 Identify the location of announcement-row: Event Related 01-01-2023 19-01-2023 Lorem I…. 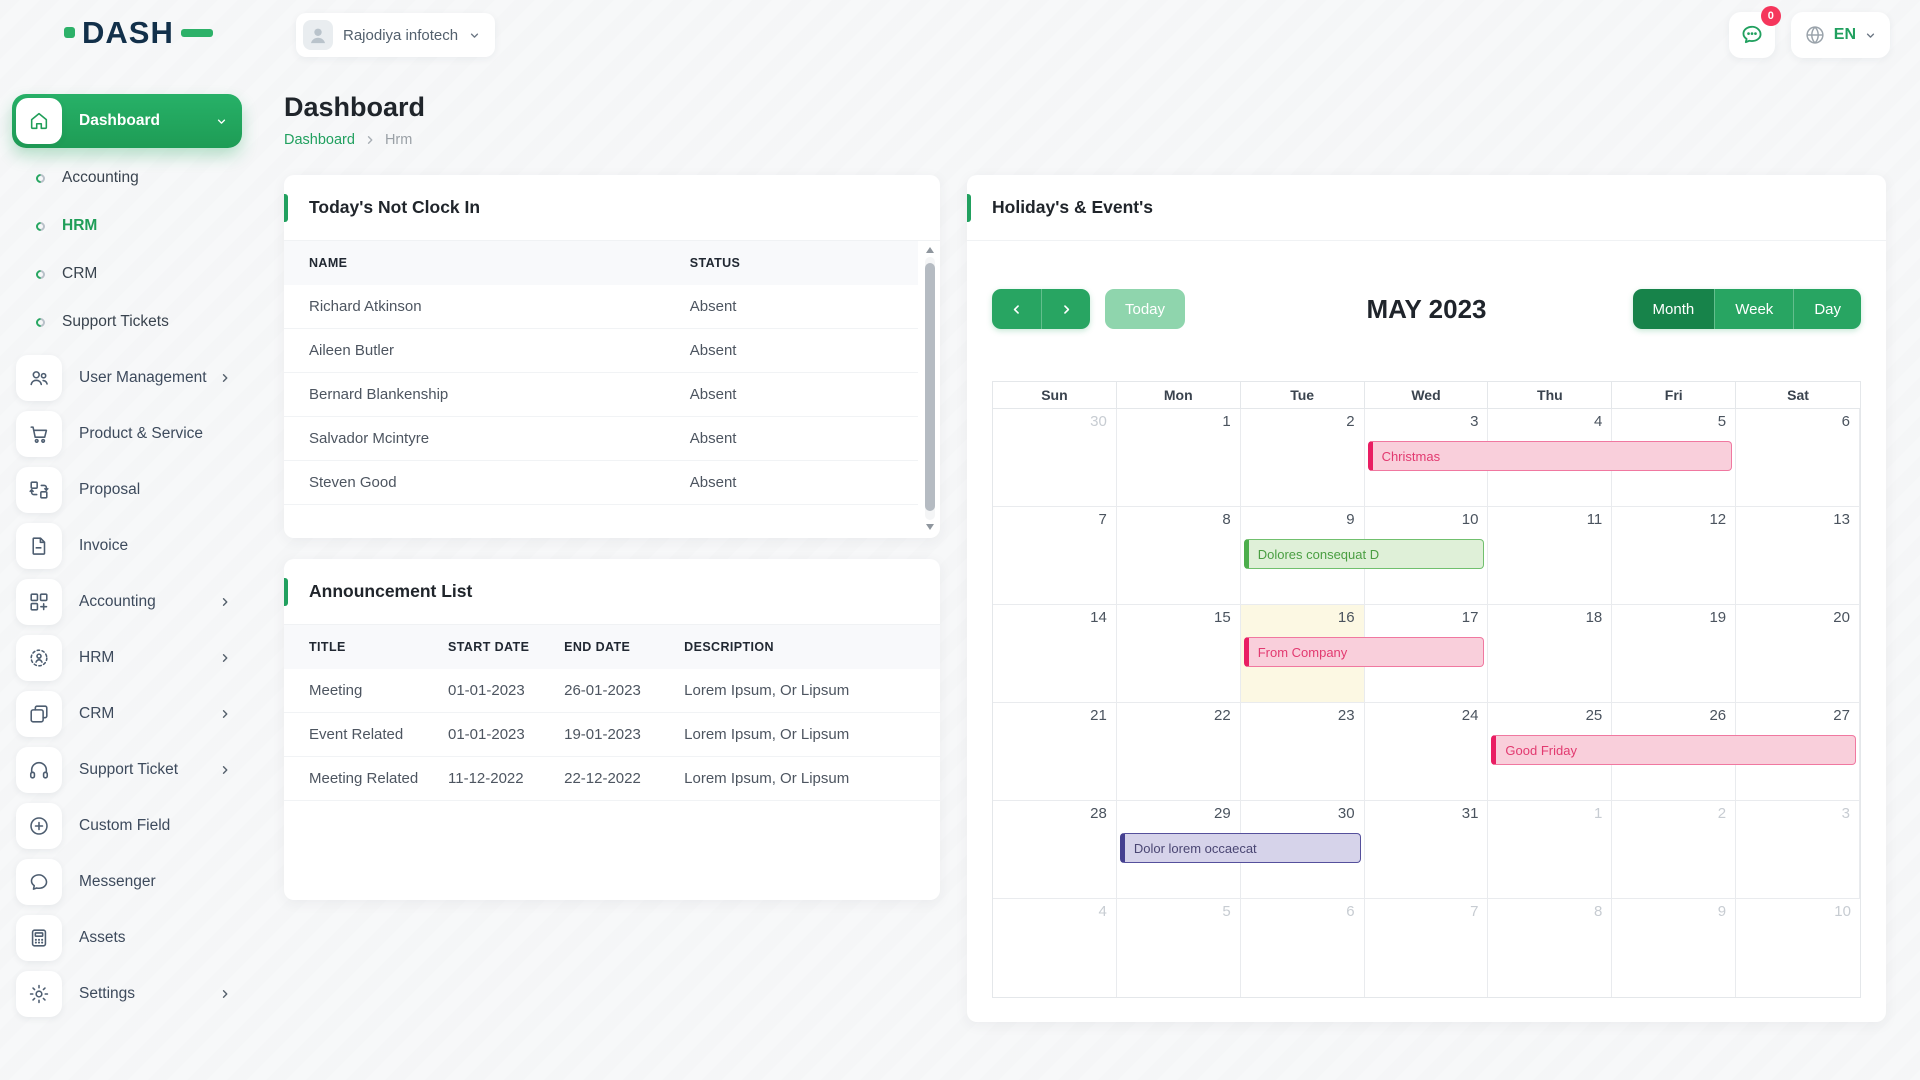
(612, 734).